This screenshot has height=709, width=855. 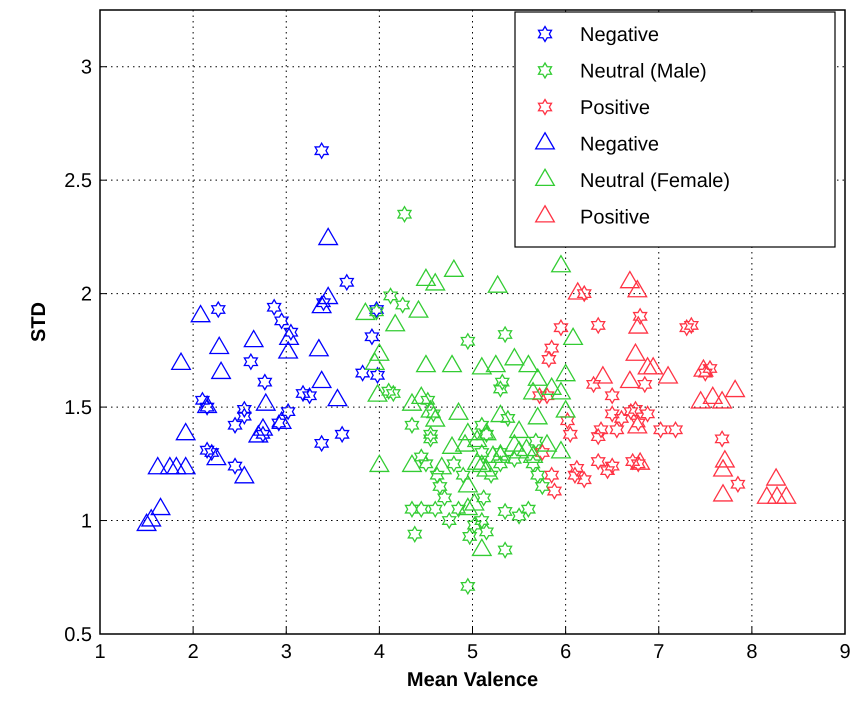 I want to click on y-tick-label: 0.5, so click(x=78, y=635).